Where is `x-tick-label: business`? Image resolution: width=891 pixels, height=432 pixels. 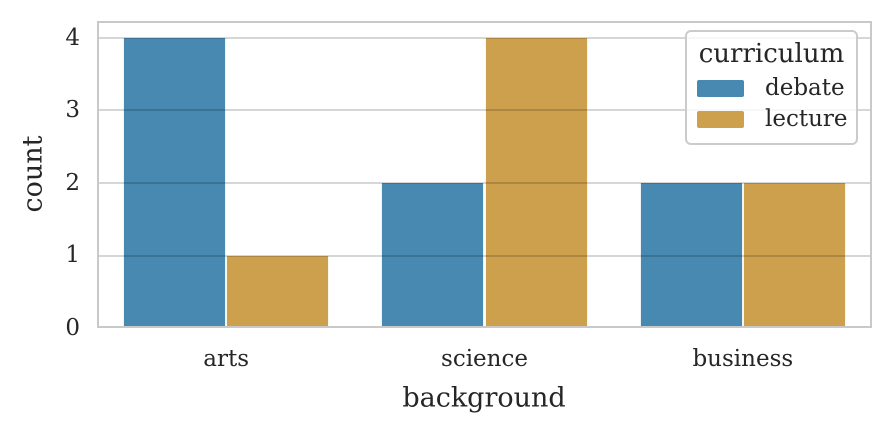
x-tick-label: business is located at coordinates (743, 359).